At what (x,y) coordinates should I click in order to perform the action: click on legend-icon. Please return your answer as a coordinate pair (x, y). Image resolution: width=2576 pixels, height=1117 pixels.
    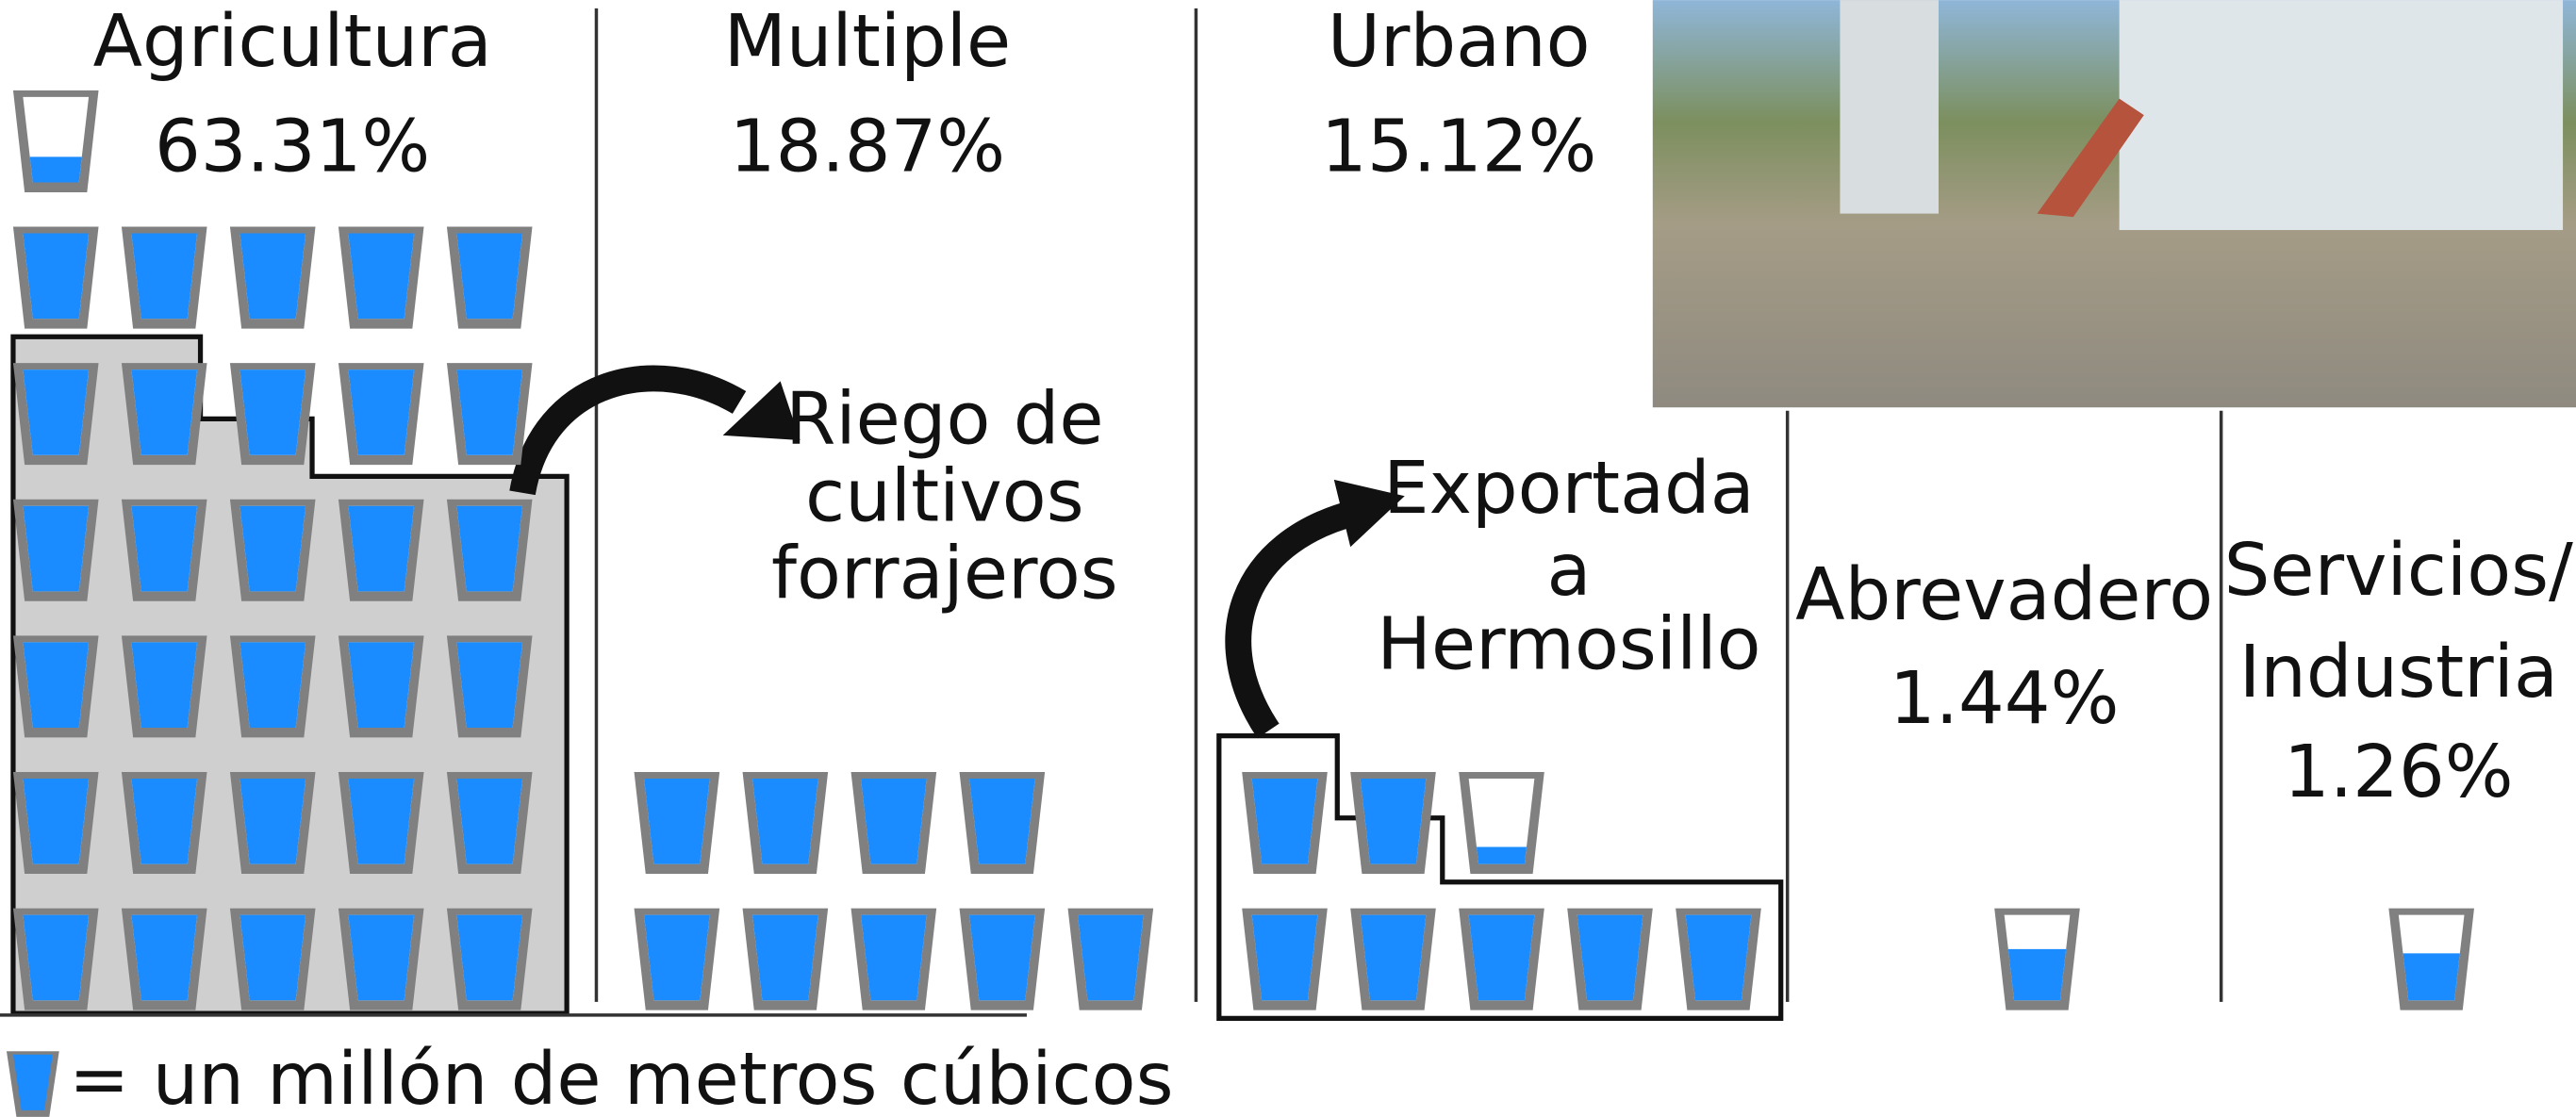
    Looking at the image, I should click on (32, 1084).